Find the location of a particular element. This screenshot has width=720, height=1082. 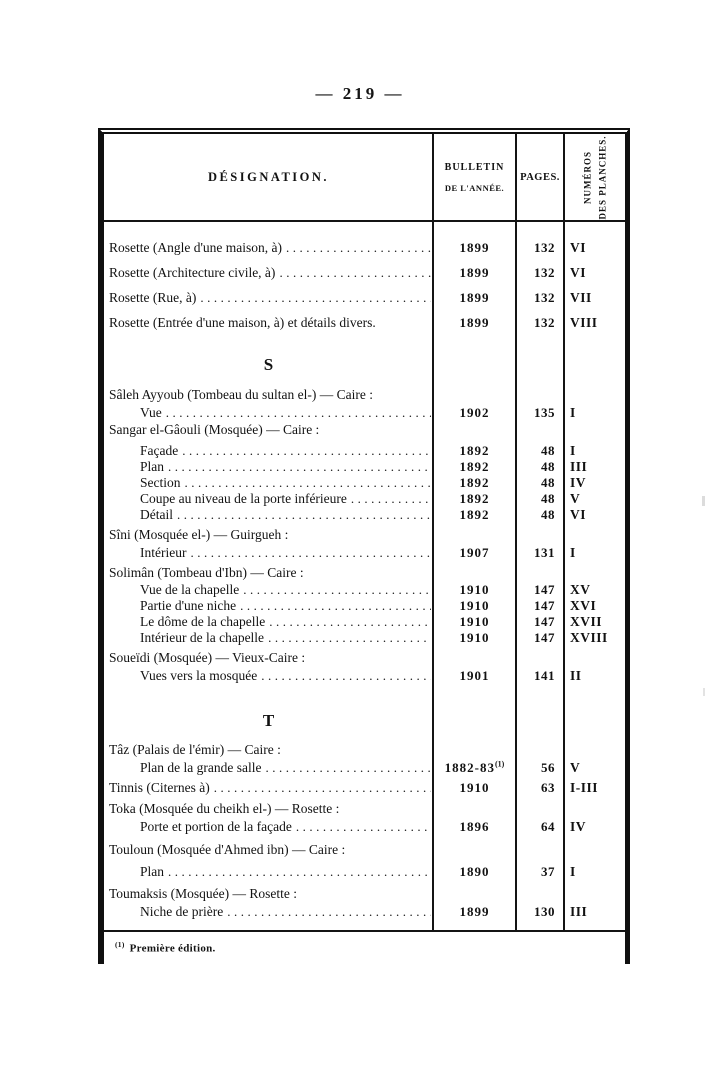

entry-label: Plan de la grande salle is located at coordinates (201, 767).